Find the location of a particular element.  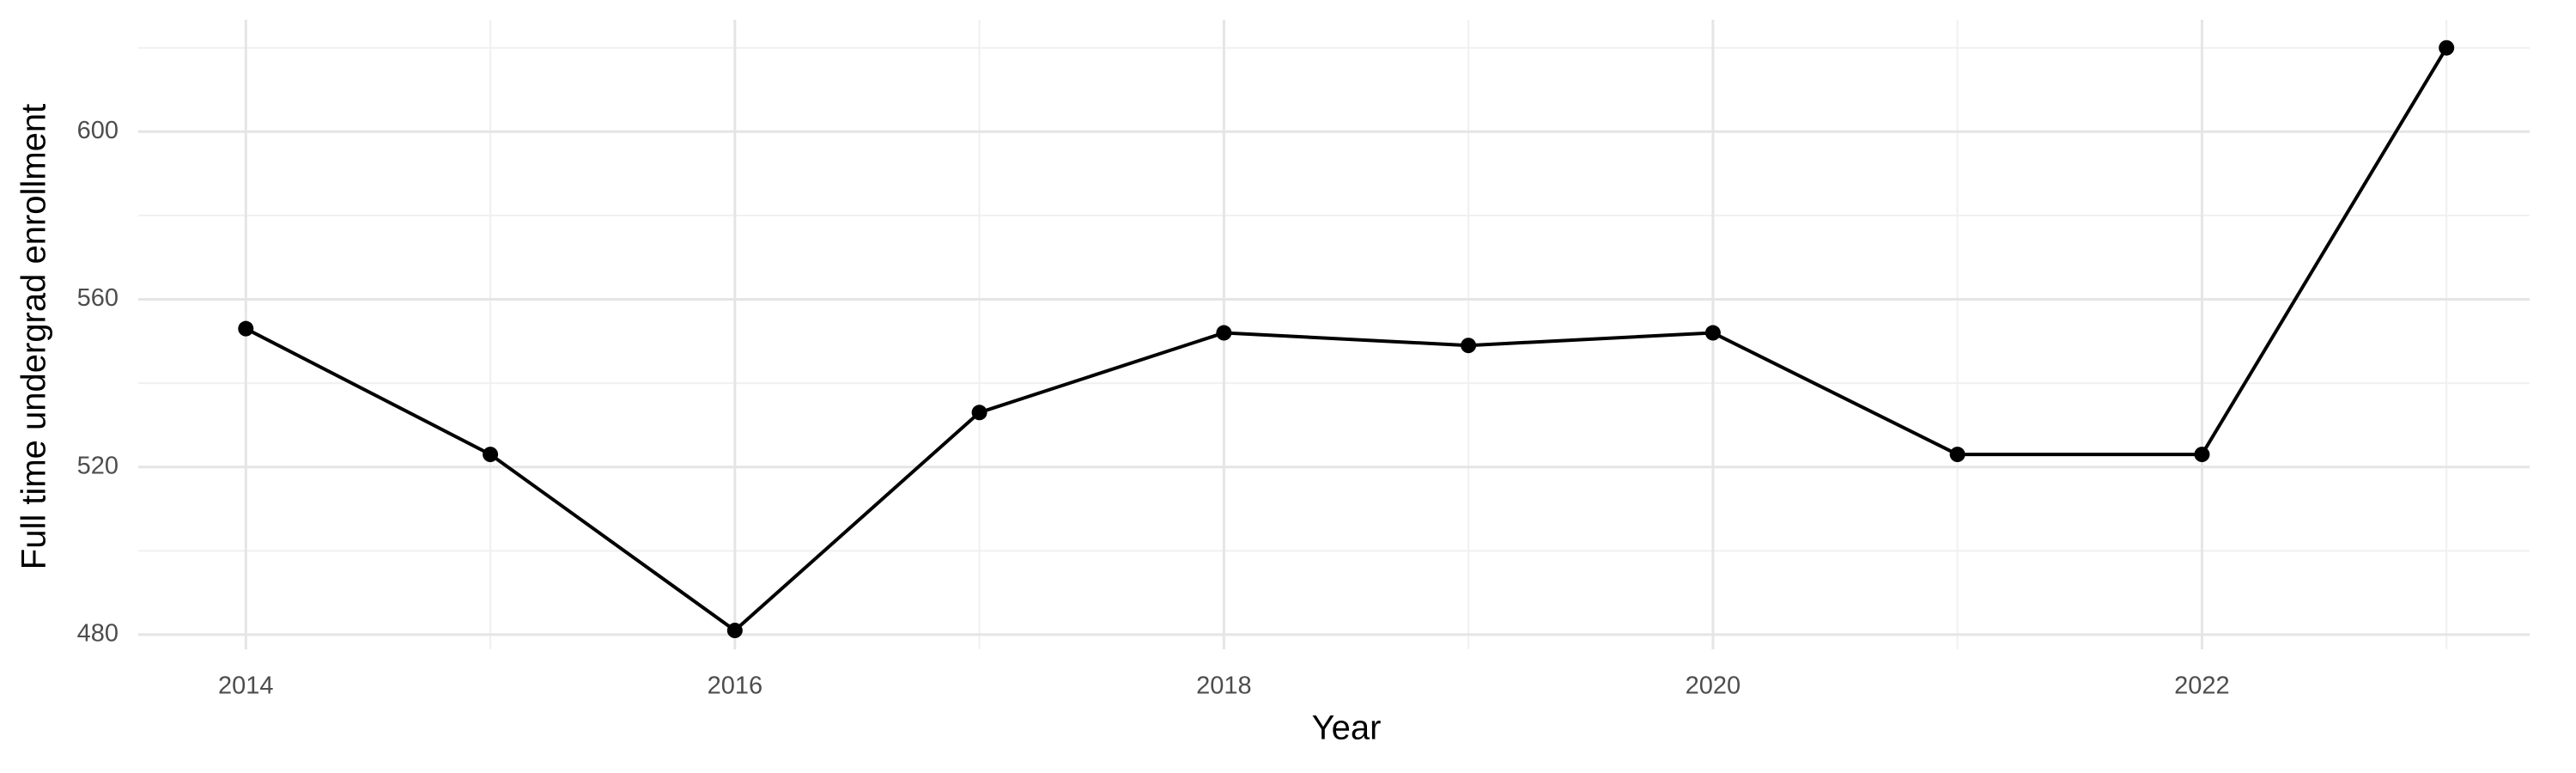

x-tick-label: 2022 is located at coordinates (2202, 686).